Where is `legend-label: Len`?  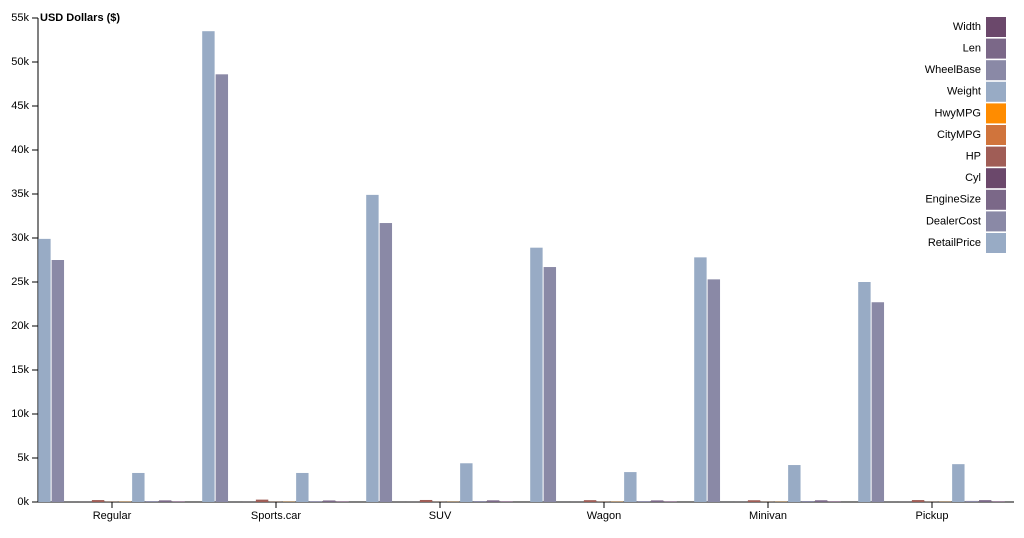
legend-label: Len is located at coordinates (972, 49).